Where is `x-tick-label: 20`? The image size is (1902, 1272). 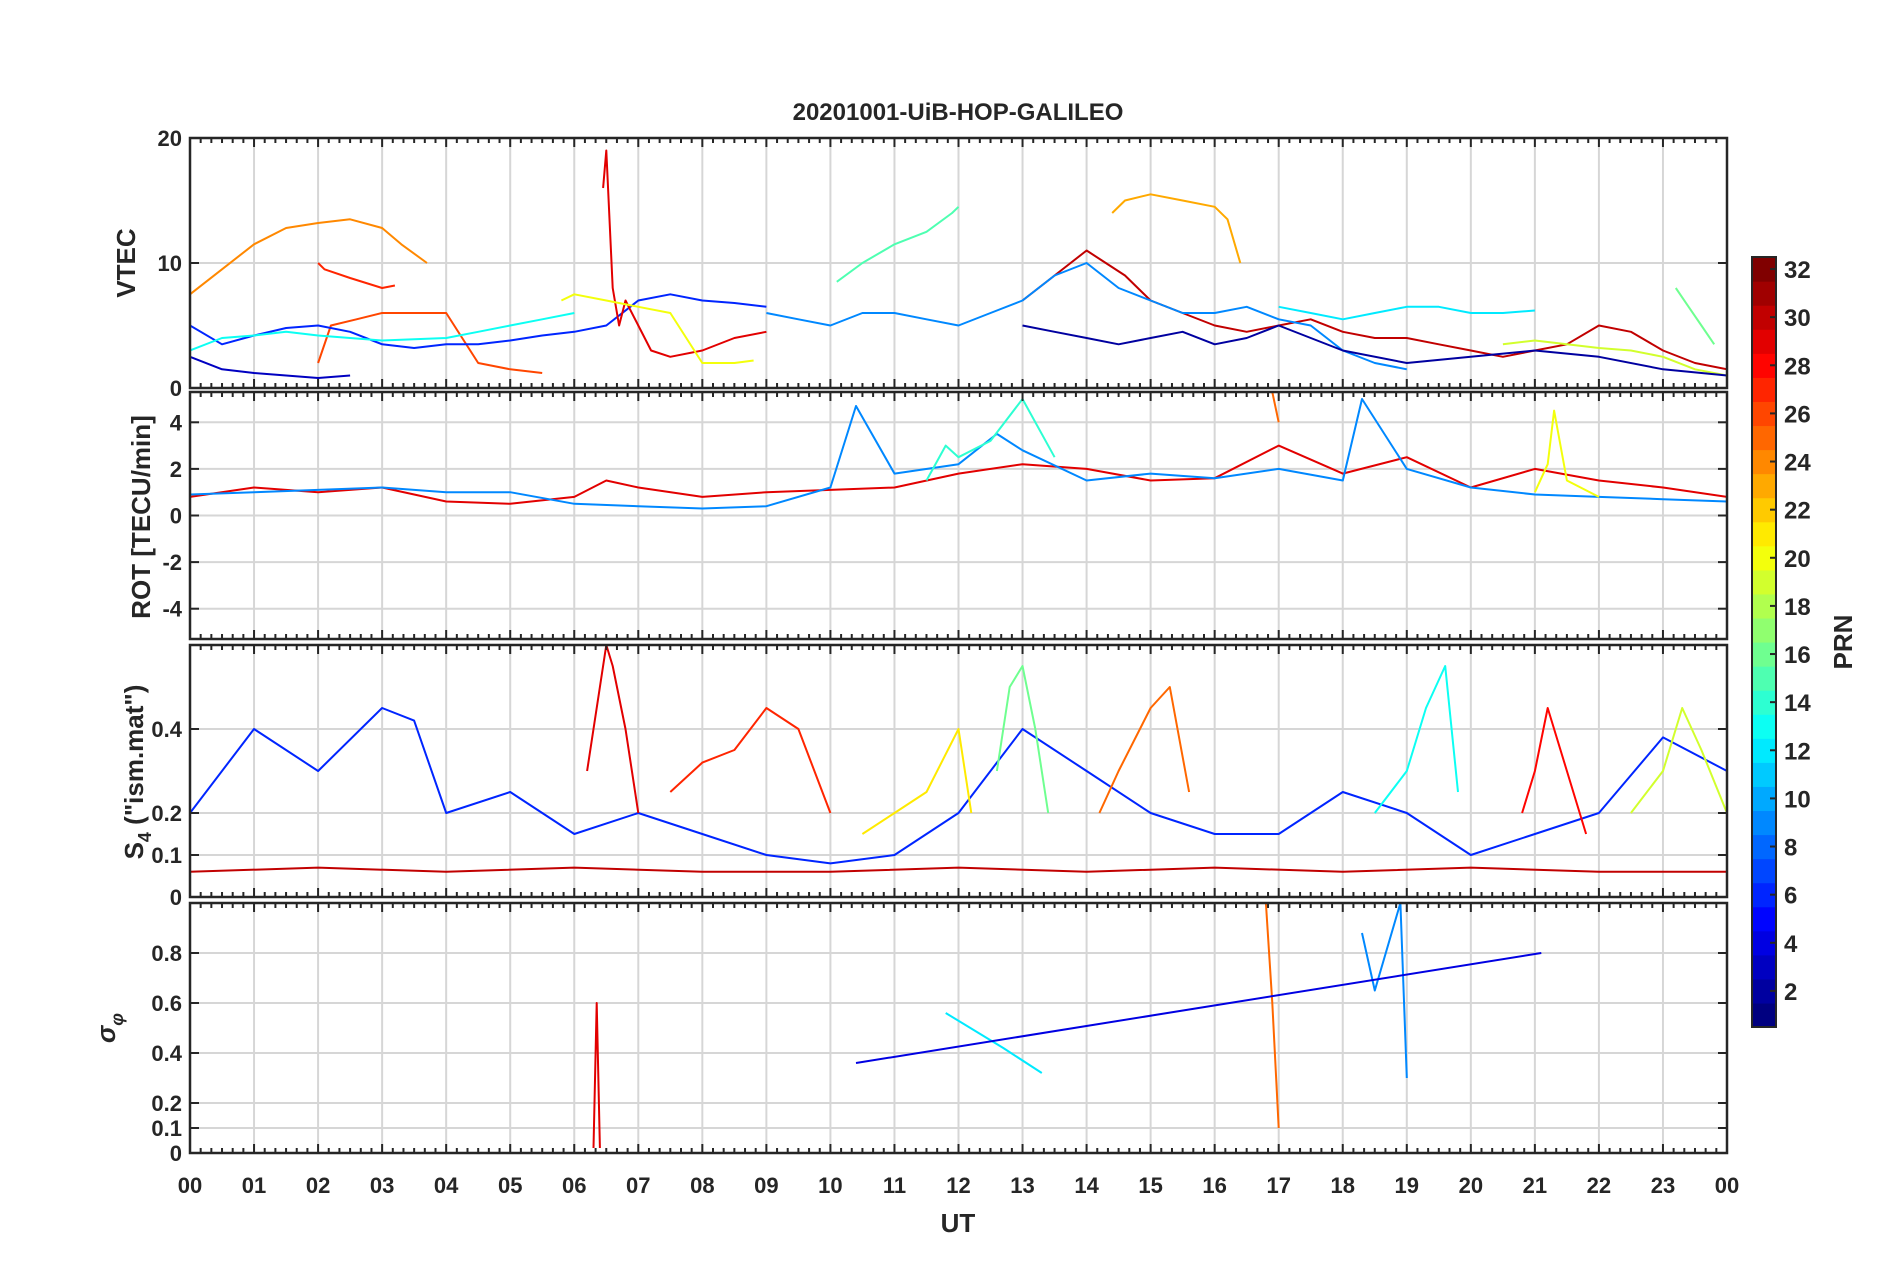
x-tick-label: 20 is located at coordinates (1471, 1185).